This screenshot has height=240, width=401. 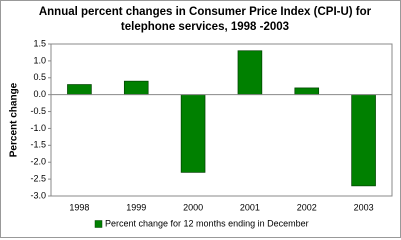 I want to click on x-tick-label: 2001, so click(x=250, y=207).